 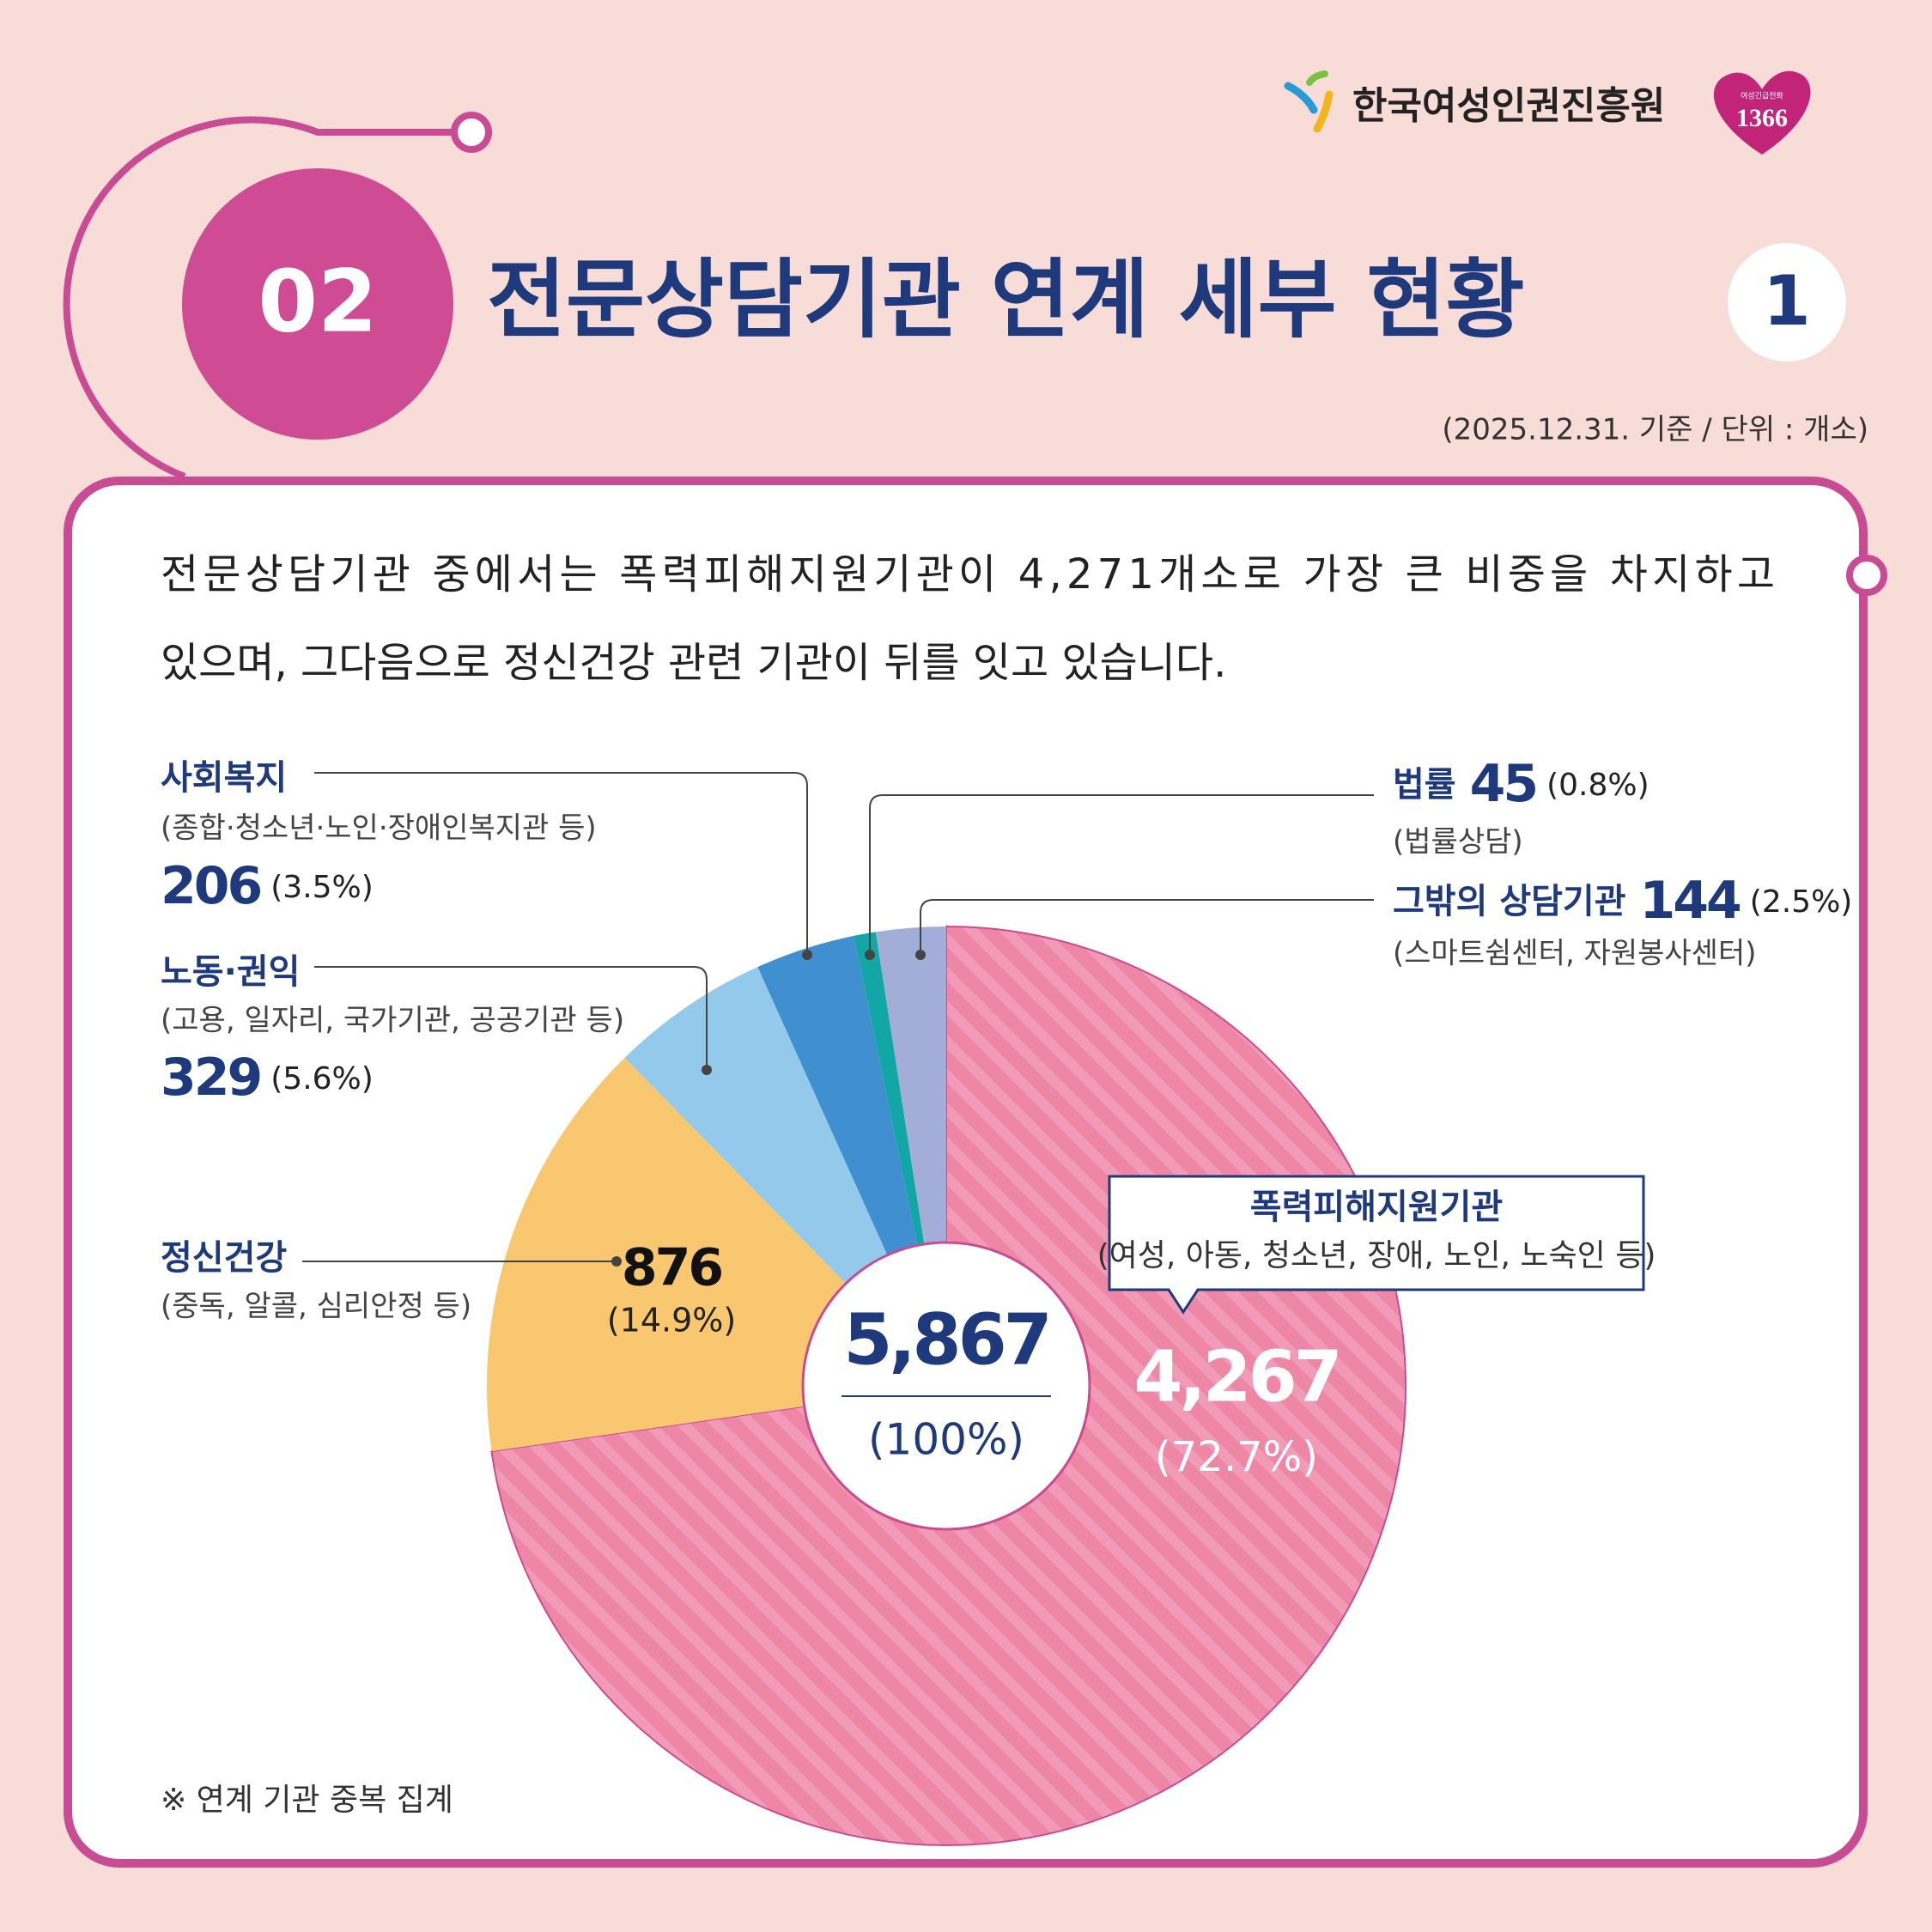 I want to click on hotline-name: 여성긴급전화, so click(x=1762, y=96).